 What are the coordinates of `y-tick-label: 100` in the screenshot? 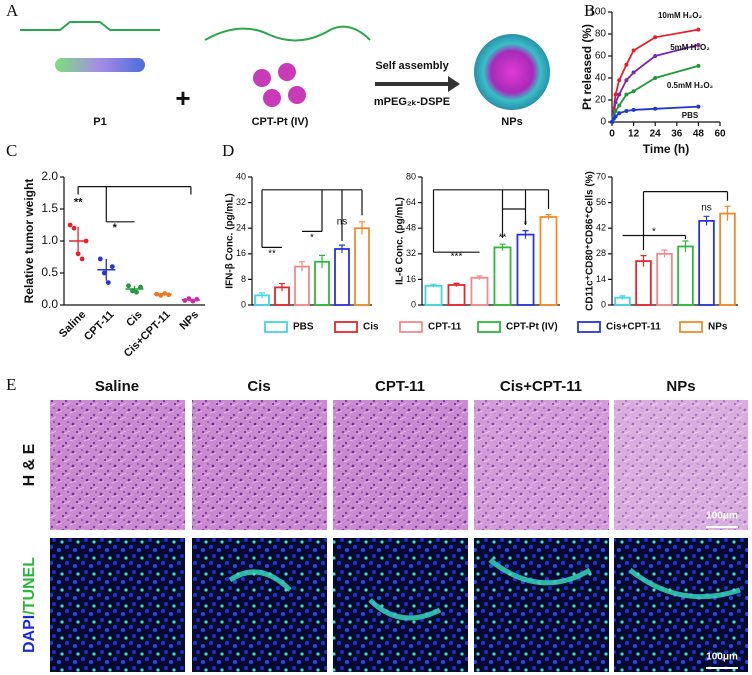 It's located at (597, 12).